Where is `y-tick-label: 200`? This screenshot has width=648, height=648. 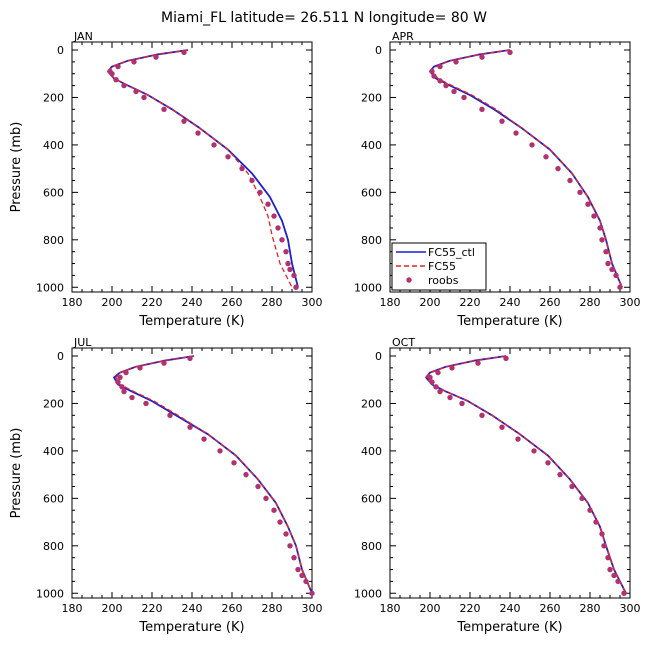 y-tick-label: 200 is located at coordinates (371, 403).